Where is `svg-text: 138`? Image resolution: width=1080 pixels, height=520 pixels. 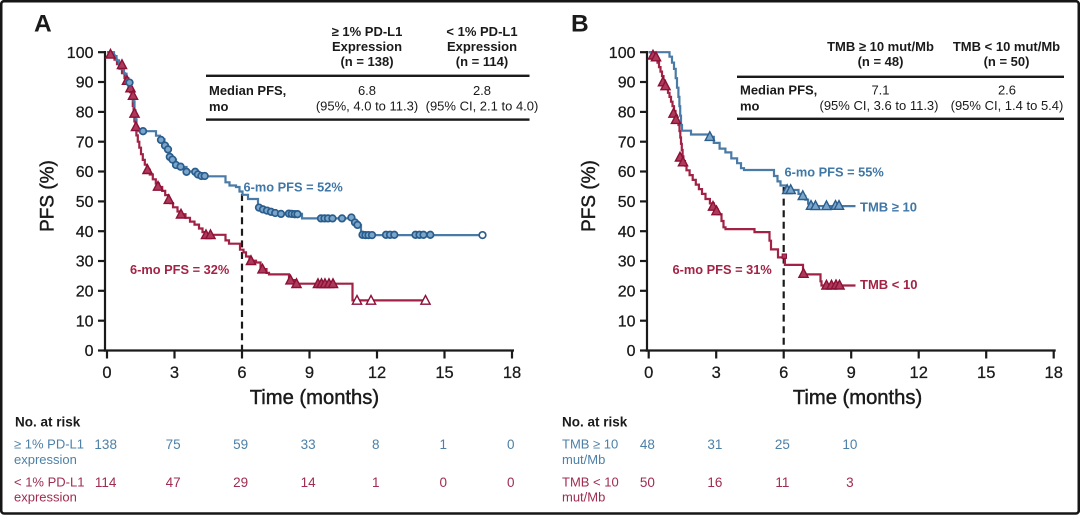 svg-text: 138 is located at coordinates (105, 444).